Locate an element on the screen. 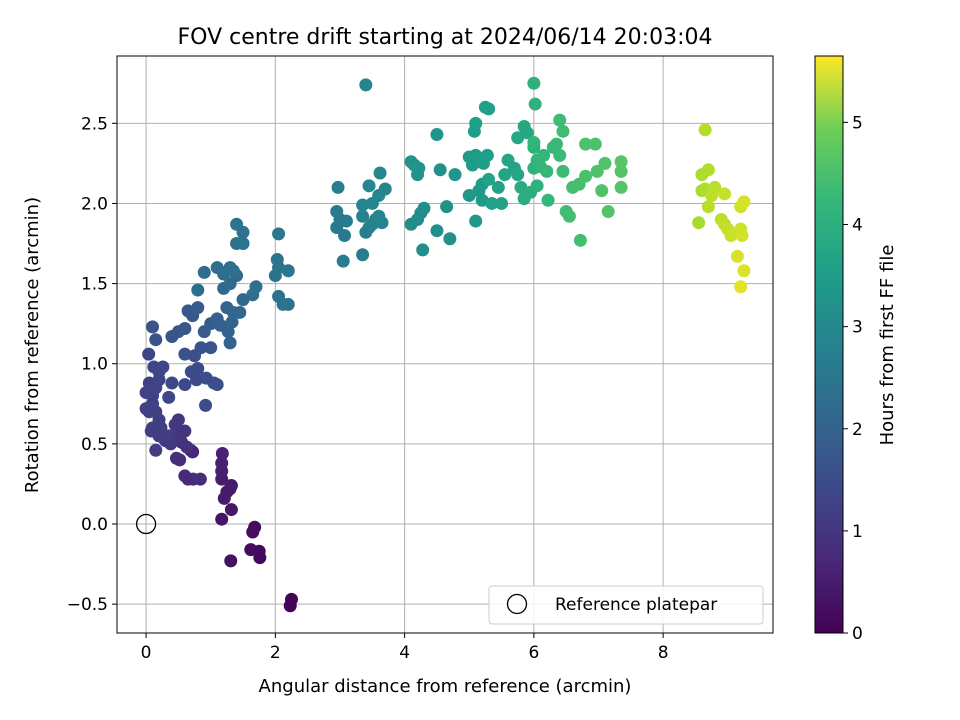  y-tick-label: 0.0 is located at coordinates (94, 525).